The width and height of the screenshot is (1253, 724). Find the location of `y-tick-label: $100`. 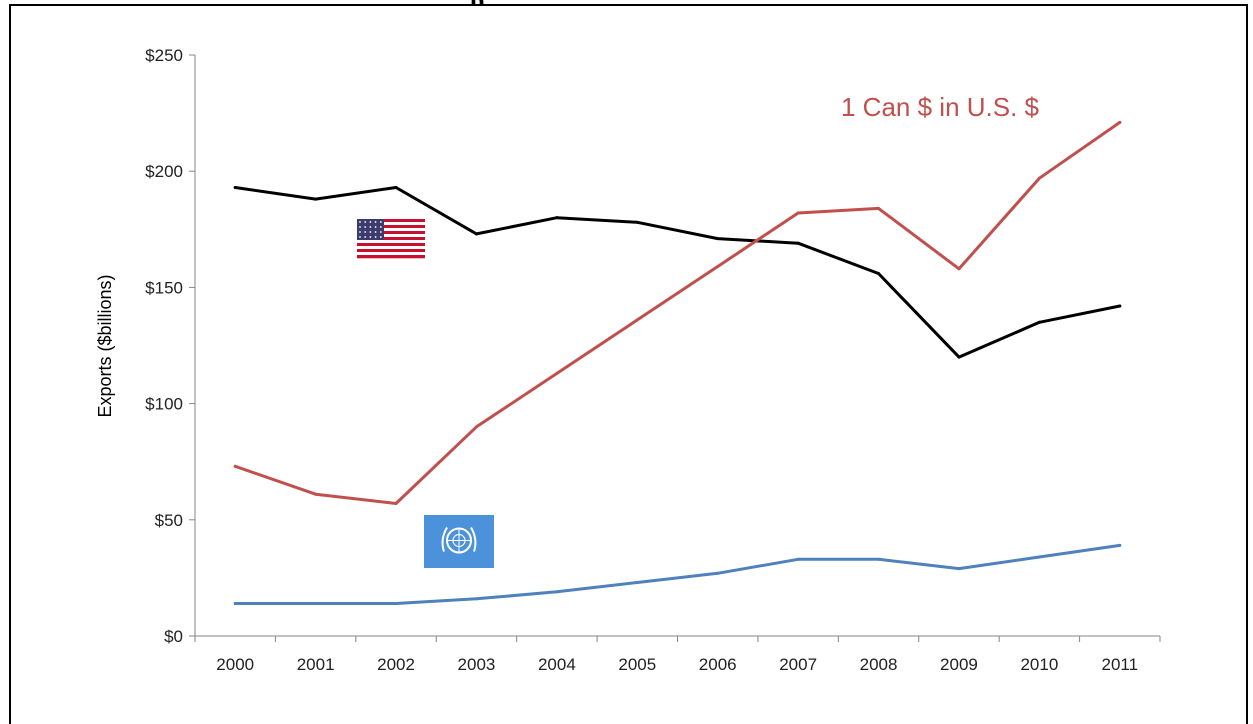

y-tick-label: $100 is located at coordinates (164, 404).